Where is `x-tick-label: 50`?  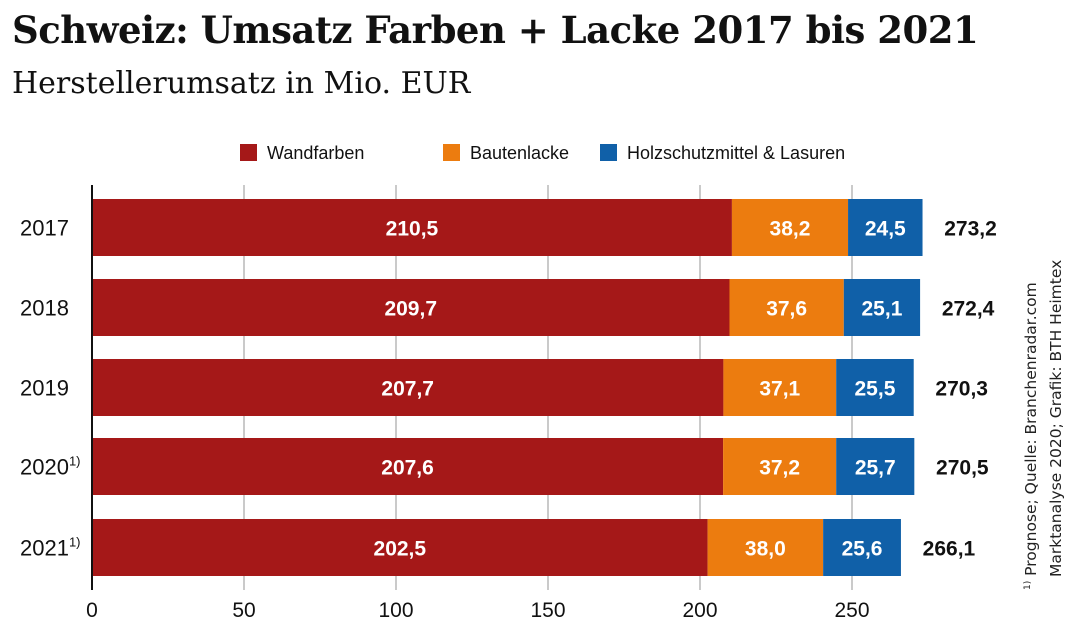 x-tick-label: 50 is located at coordinates (243, 610).